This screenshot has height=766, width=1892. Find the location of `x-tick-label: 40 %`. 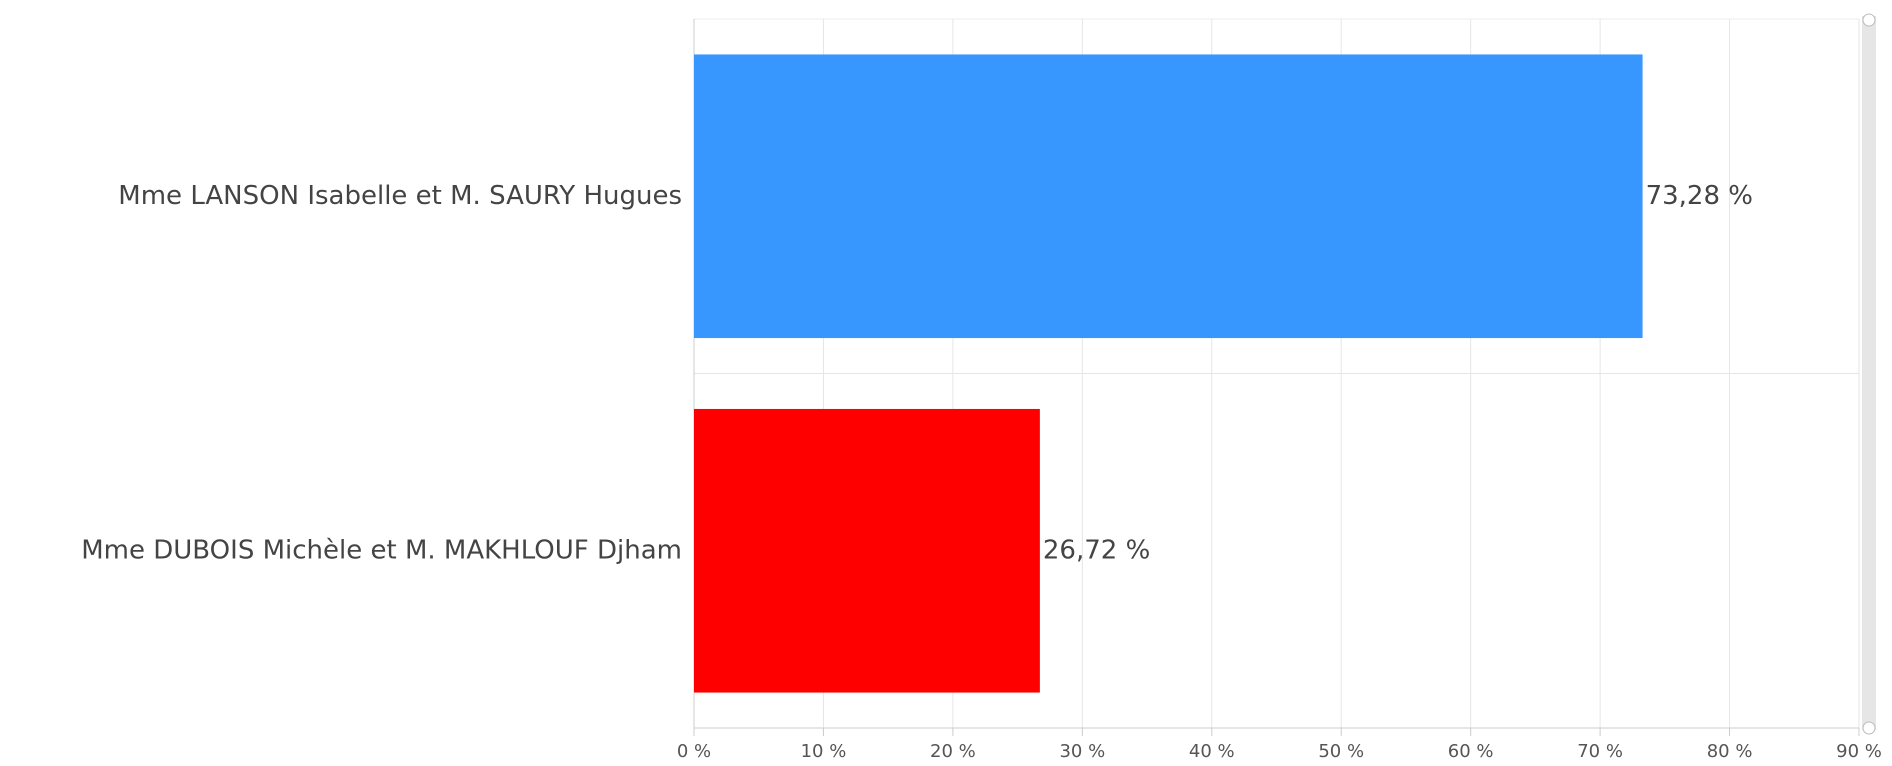

x-tick-label: 40 % is located at coordinates (1212, 751).